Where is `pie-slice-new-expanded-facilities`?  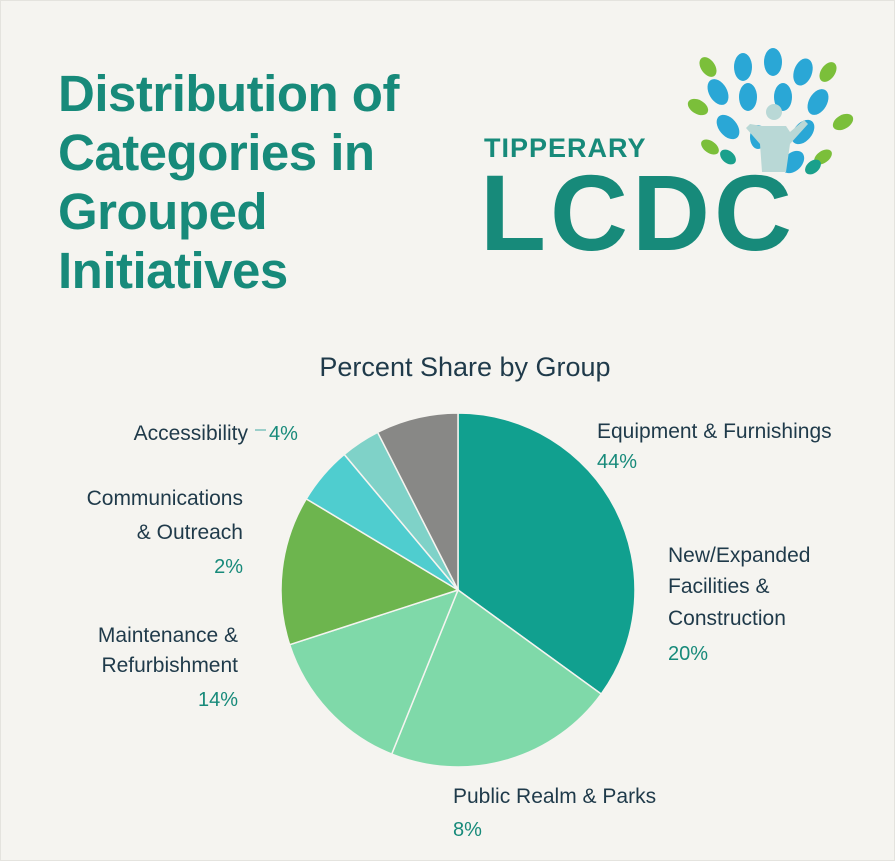
pie-slice-new-expanded-facilities is located at coordinates (496, 678).